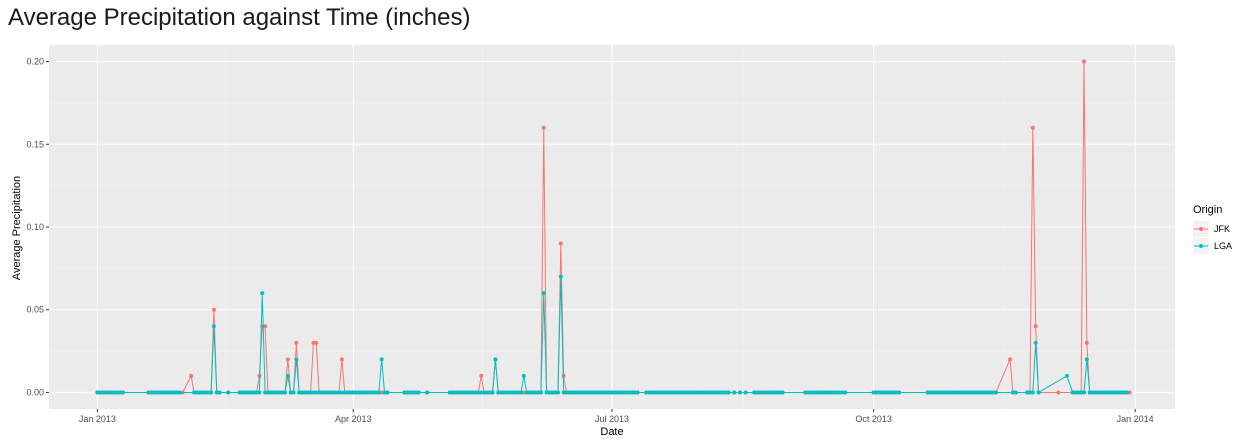 The height and width of the screenshot is (445, 1246). Describe the element at coordinates (35, 227) in the screenshot. I see `y-tick-label: 0.10` at that location.